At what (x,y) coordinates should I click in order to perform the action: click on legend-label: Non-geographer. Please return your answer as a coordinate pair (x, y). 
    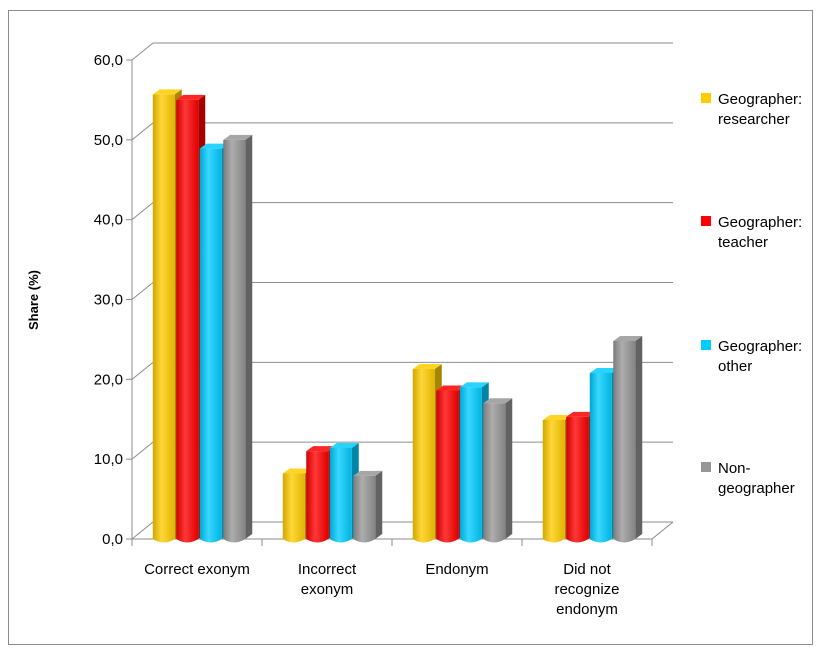
    Looking at the image, I should click on (756, 478).